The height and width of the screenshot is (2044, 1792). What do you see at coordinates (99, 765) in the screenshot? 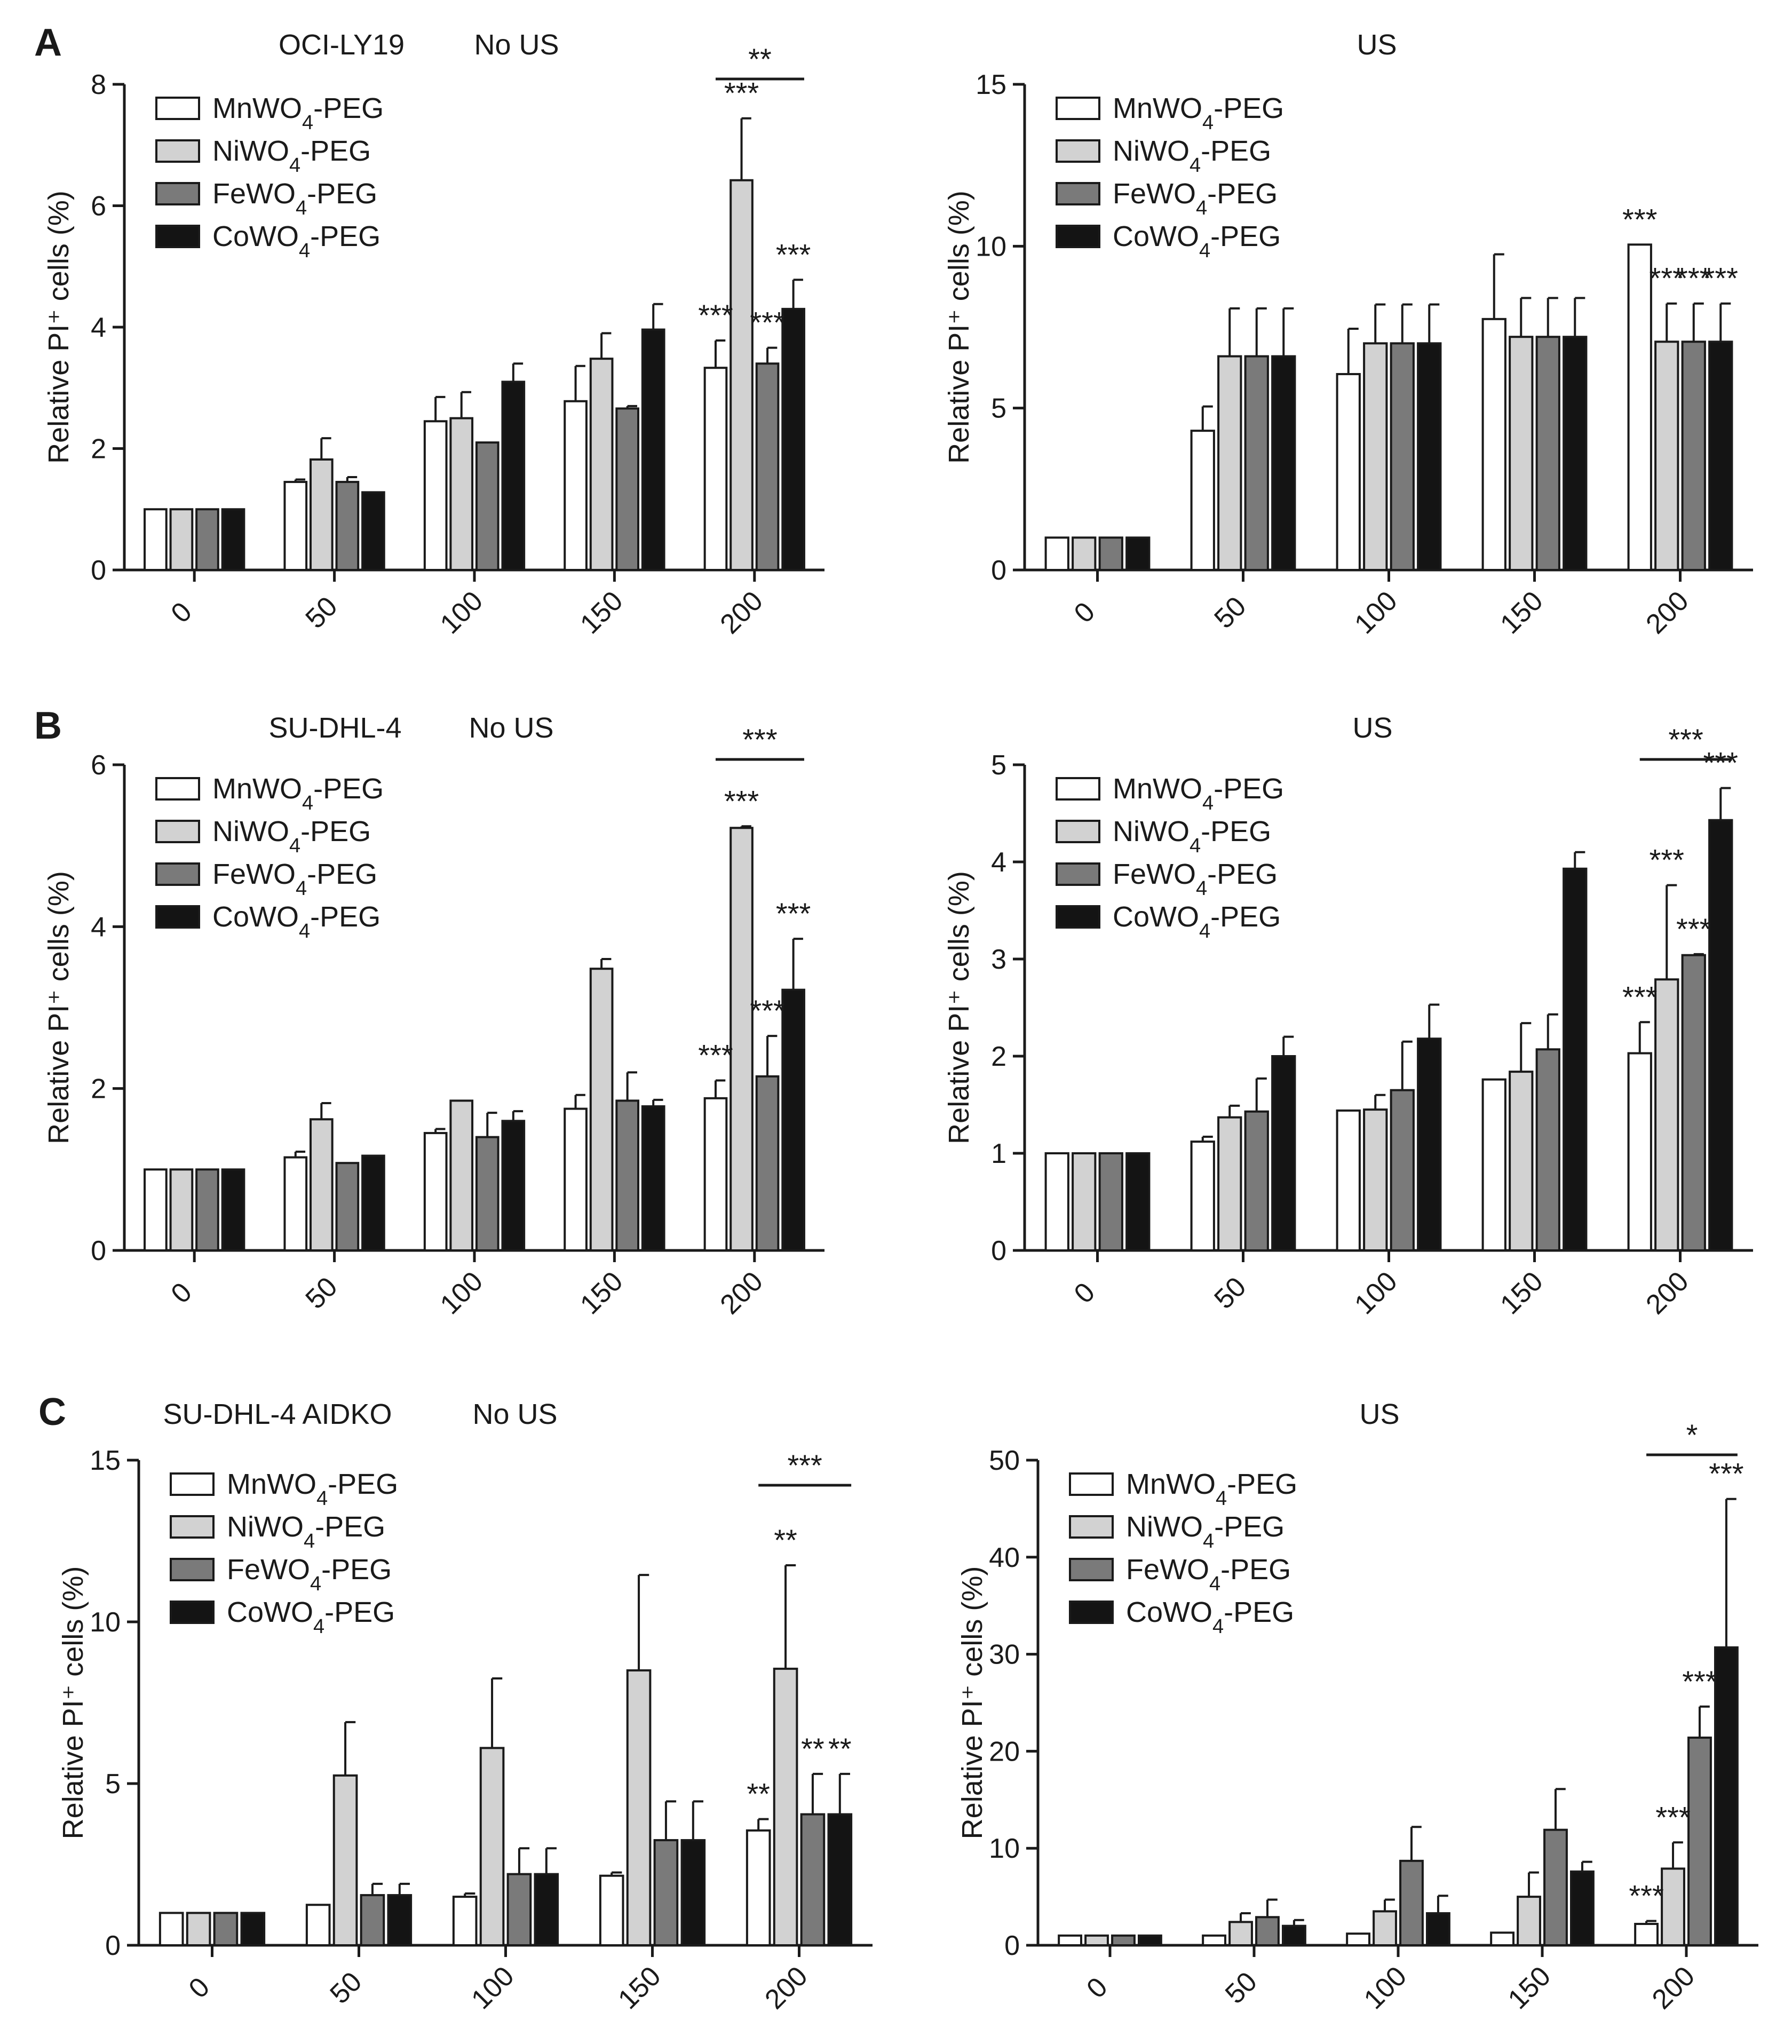
I see `y-tick-label: 6` at bounding box center [99, 765].